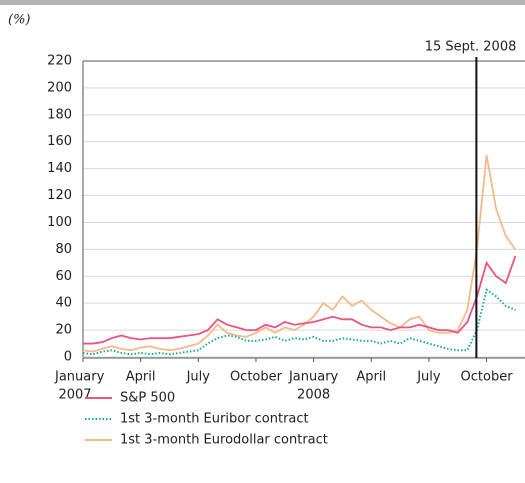 This screenshot has width=525, height=483. I want to click on y-tick-label: 0, so click(68, 357).